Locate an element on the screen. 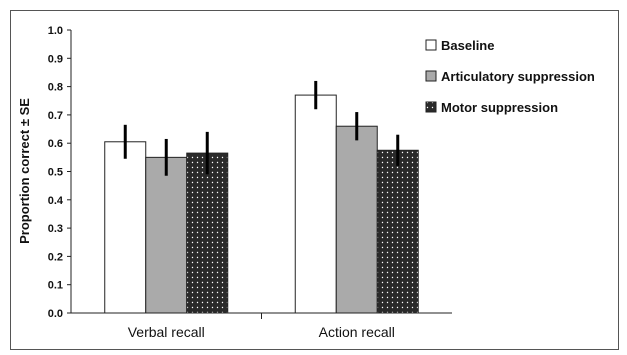 The image size is (627, 355). y-tick-label: 0.4 is located at coordinates (56, 201).